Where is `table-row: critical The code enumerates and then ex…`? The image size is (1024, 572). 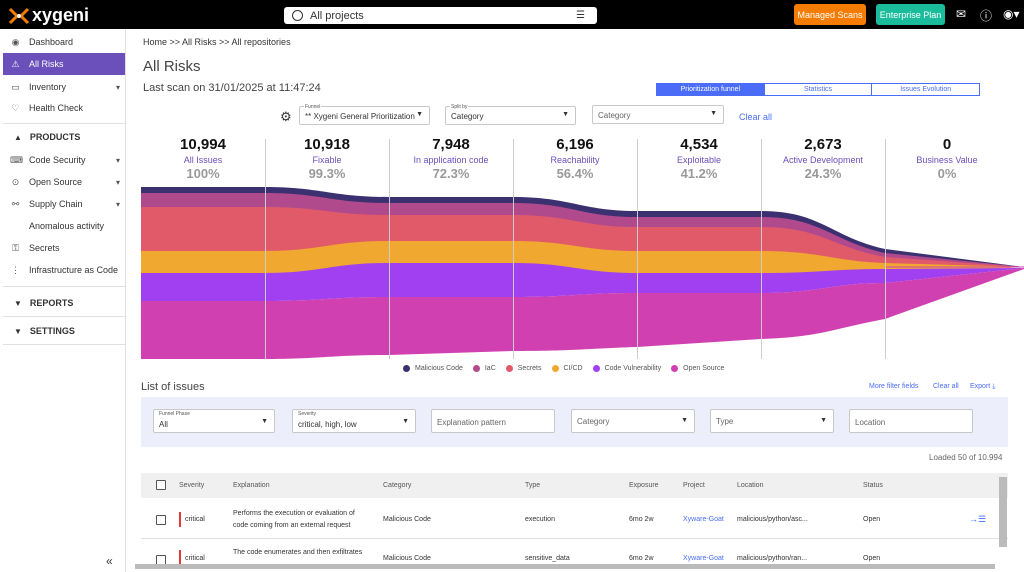
table-row: critical The code enumerates and then ex… is located at coordinates (574, 555).